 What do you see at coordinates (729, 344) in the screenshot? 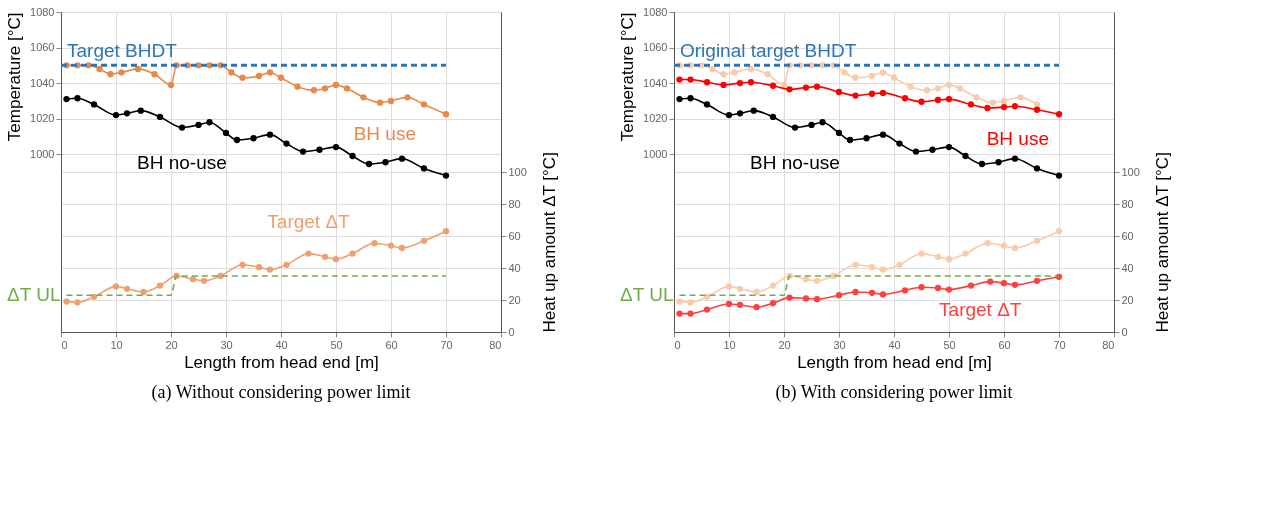
I see `x-tick-label: 10` at bounding box center [729, 344].